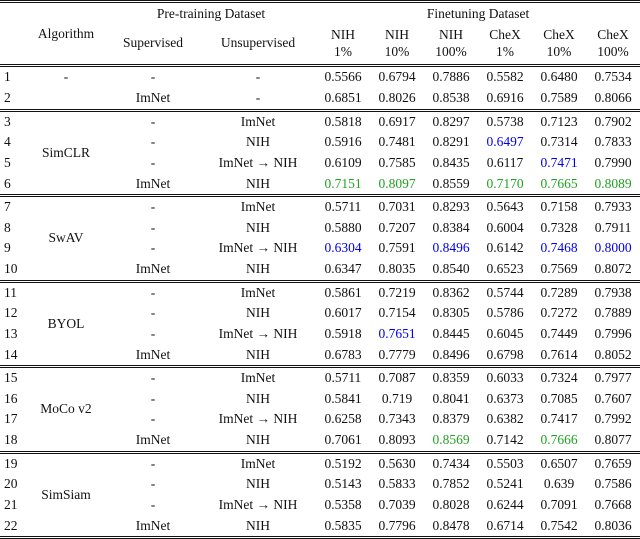 This screenshot has height=539, width=640. Describe the element at coordinates (66, 76) in the screenshot. I see `algorithm-name: -` at that location.